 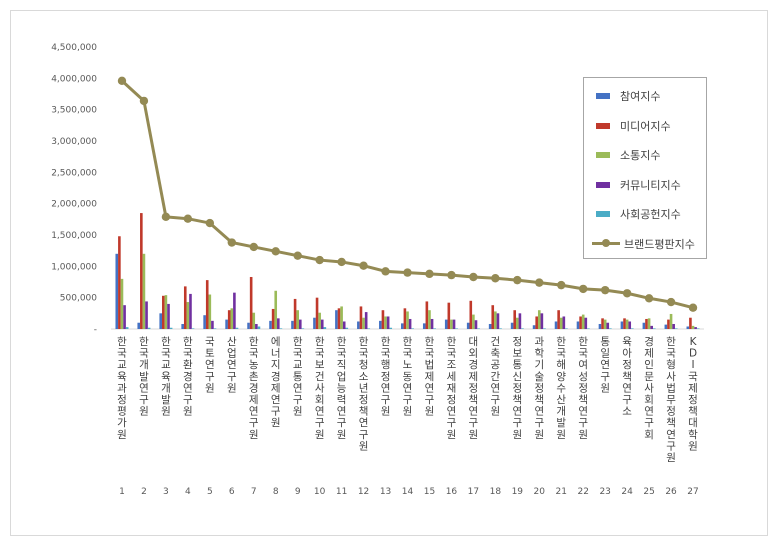 What do you see at coordinates (540, 492) in the screenshot?
I see `x-category-number: 20` at bounding box center [540, 492].